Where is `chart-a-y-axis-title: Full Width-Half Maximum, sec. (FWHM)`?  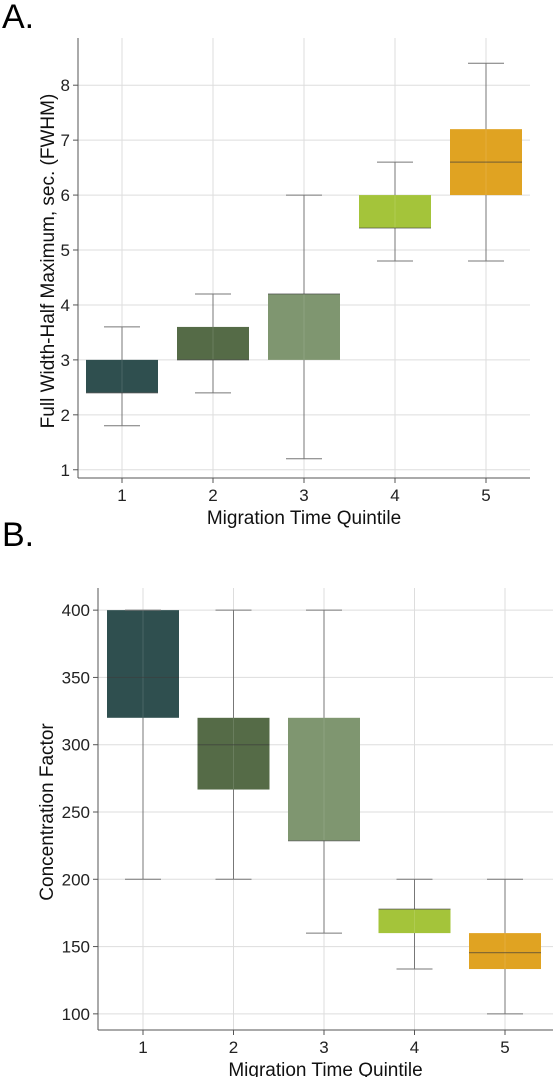
chart-a-y-axis-title: Full Width-Half Maximum, sec. (FWHM) is located at coordinates (48, 261).